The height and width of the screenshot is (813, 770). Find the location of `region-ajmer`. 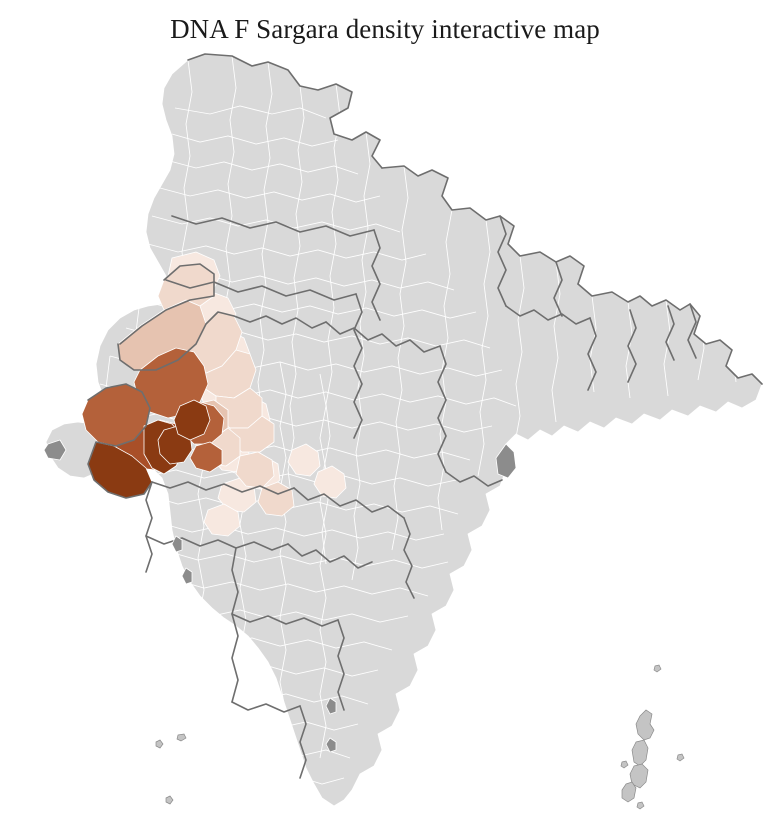

region-ajmer is located at coordinates (230, 374).